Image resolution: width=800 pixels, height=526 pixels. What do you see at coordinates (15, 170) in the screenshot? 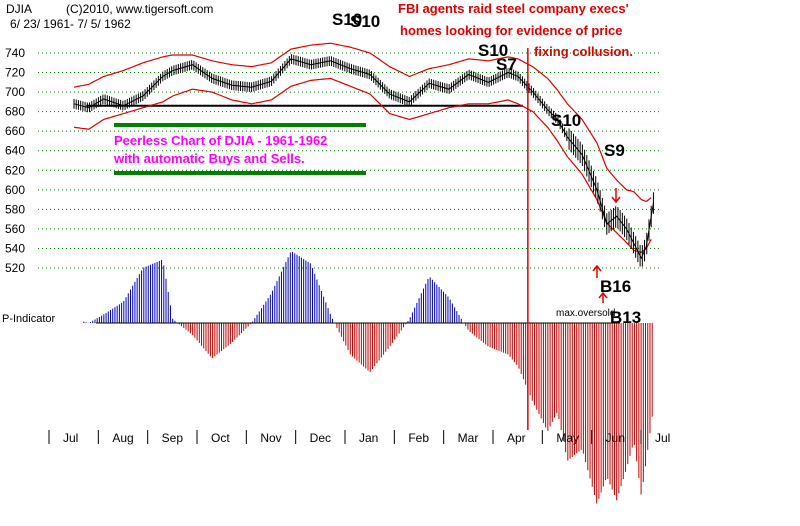
I see `y-tick-label: 620` at bounding box center [15, 170].